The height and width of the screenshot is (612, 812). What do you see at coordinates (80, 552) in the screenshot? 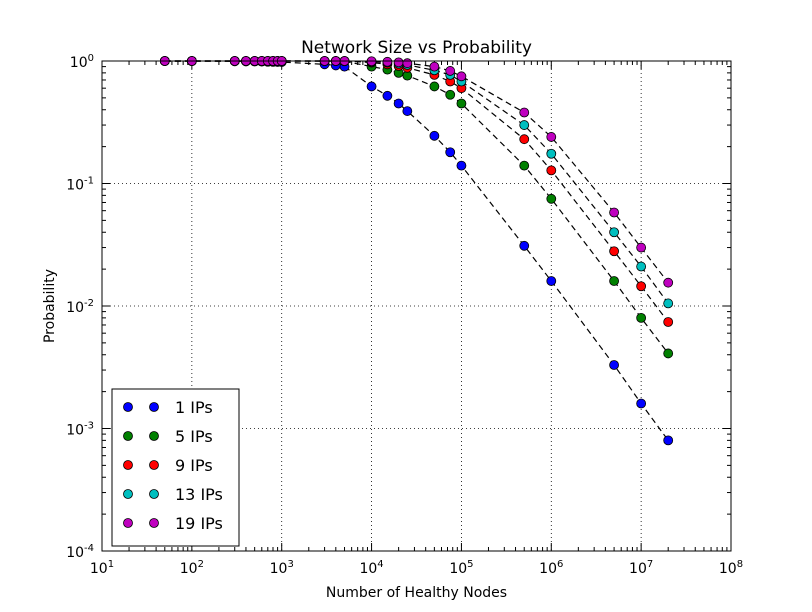
I see `y-tick-label: 10⁻⁴` at bounding box center [80, 552].